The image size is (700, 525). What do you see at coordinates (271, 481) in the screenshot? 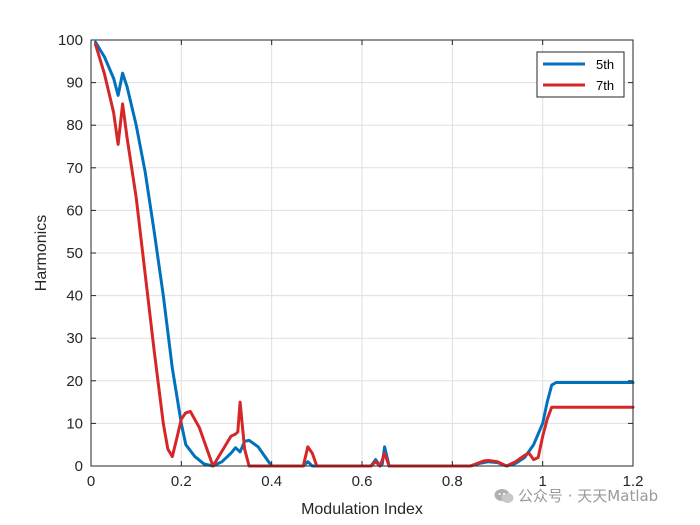
I see `x-tick-label: 0.4` at bounding box center [271, 481].